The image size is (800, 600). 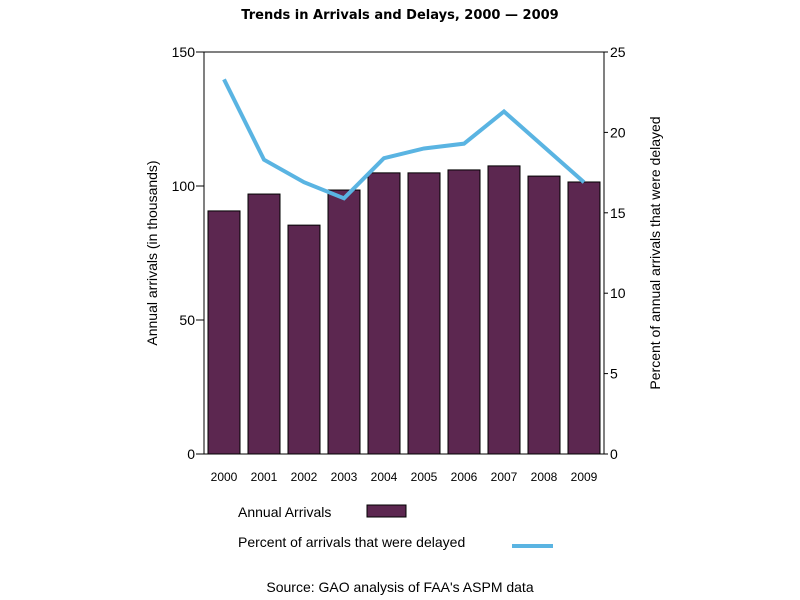 What do you see at coordinates (304, 339) in the screenshot?
I see `bar-2002` at bounding box center [304, 339].